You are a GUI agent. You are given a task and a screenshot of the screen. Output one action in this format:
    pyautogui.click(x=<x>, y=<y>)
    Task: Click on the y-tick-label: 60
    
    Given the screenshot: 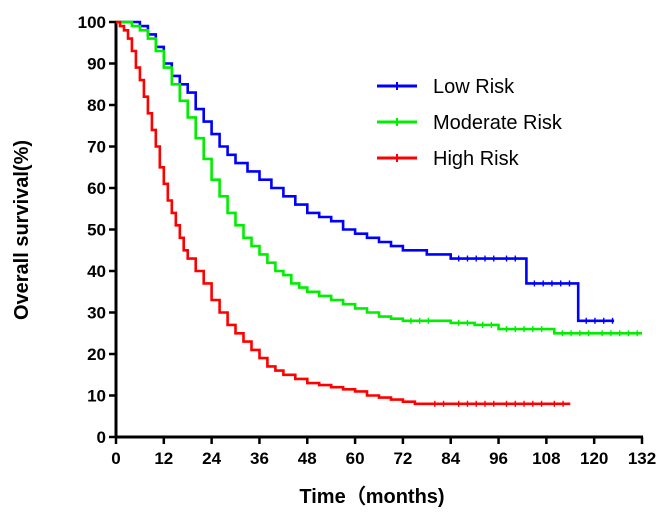 What is the action you would take?
    pyautogui.click(x=96, y=188)
    